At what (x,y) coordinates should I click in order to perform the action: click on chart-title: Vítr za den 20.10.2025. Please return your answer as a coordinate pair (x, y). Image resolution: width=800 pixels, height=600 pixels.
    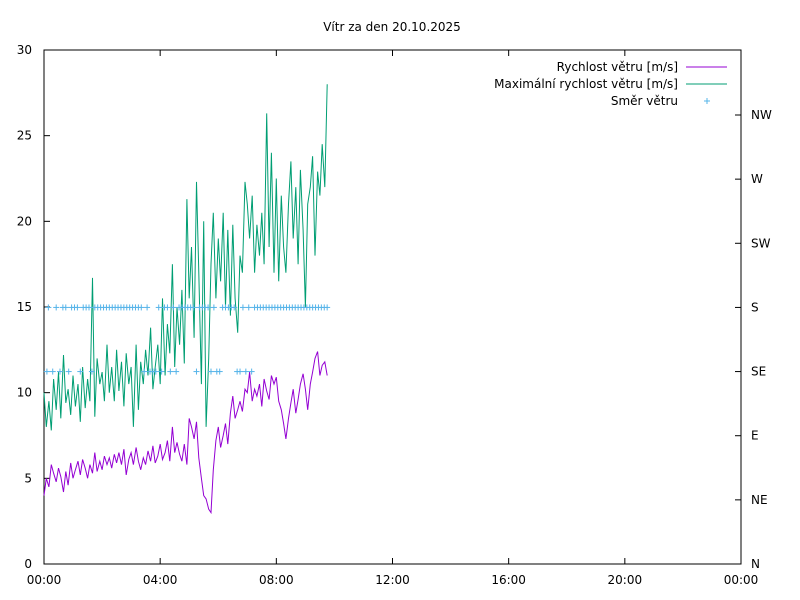
    Looking at the image, I should click on (392, 27).